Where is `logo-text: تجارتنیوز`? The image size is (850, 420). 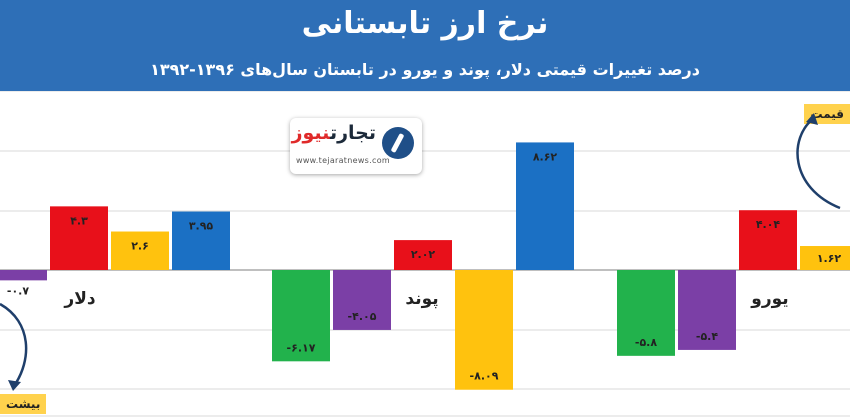
logo-text: تجارتنیوز is located at coordinates (334, 133).